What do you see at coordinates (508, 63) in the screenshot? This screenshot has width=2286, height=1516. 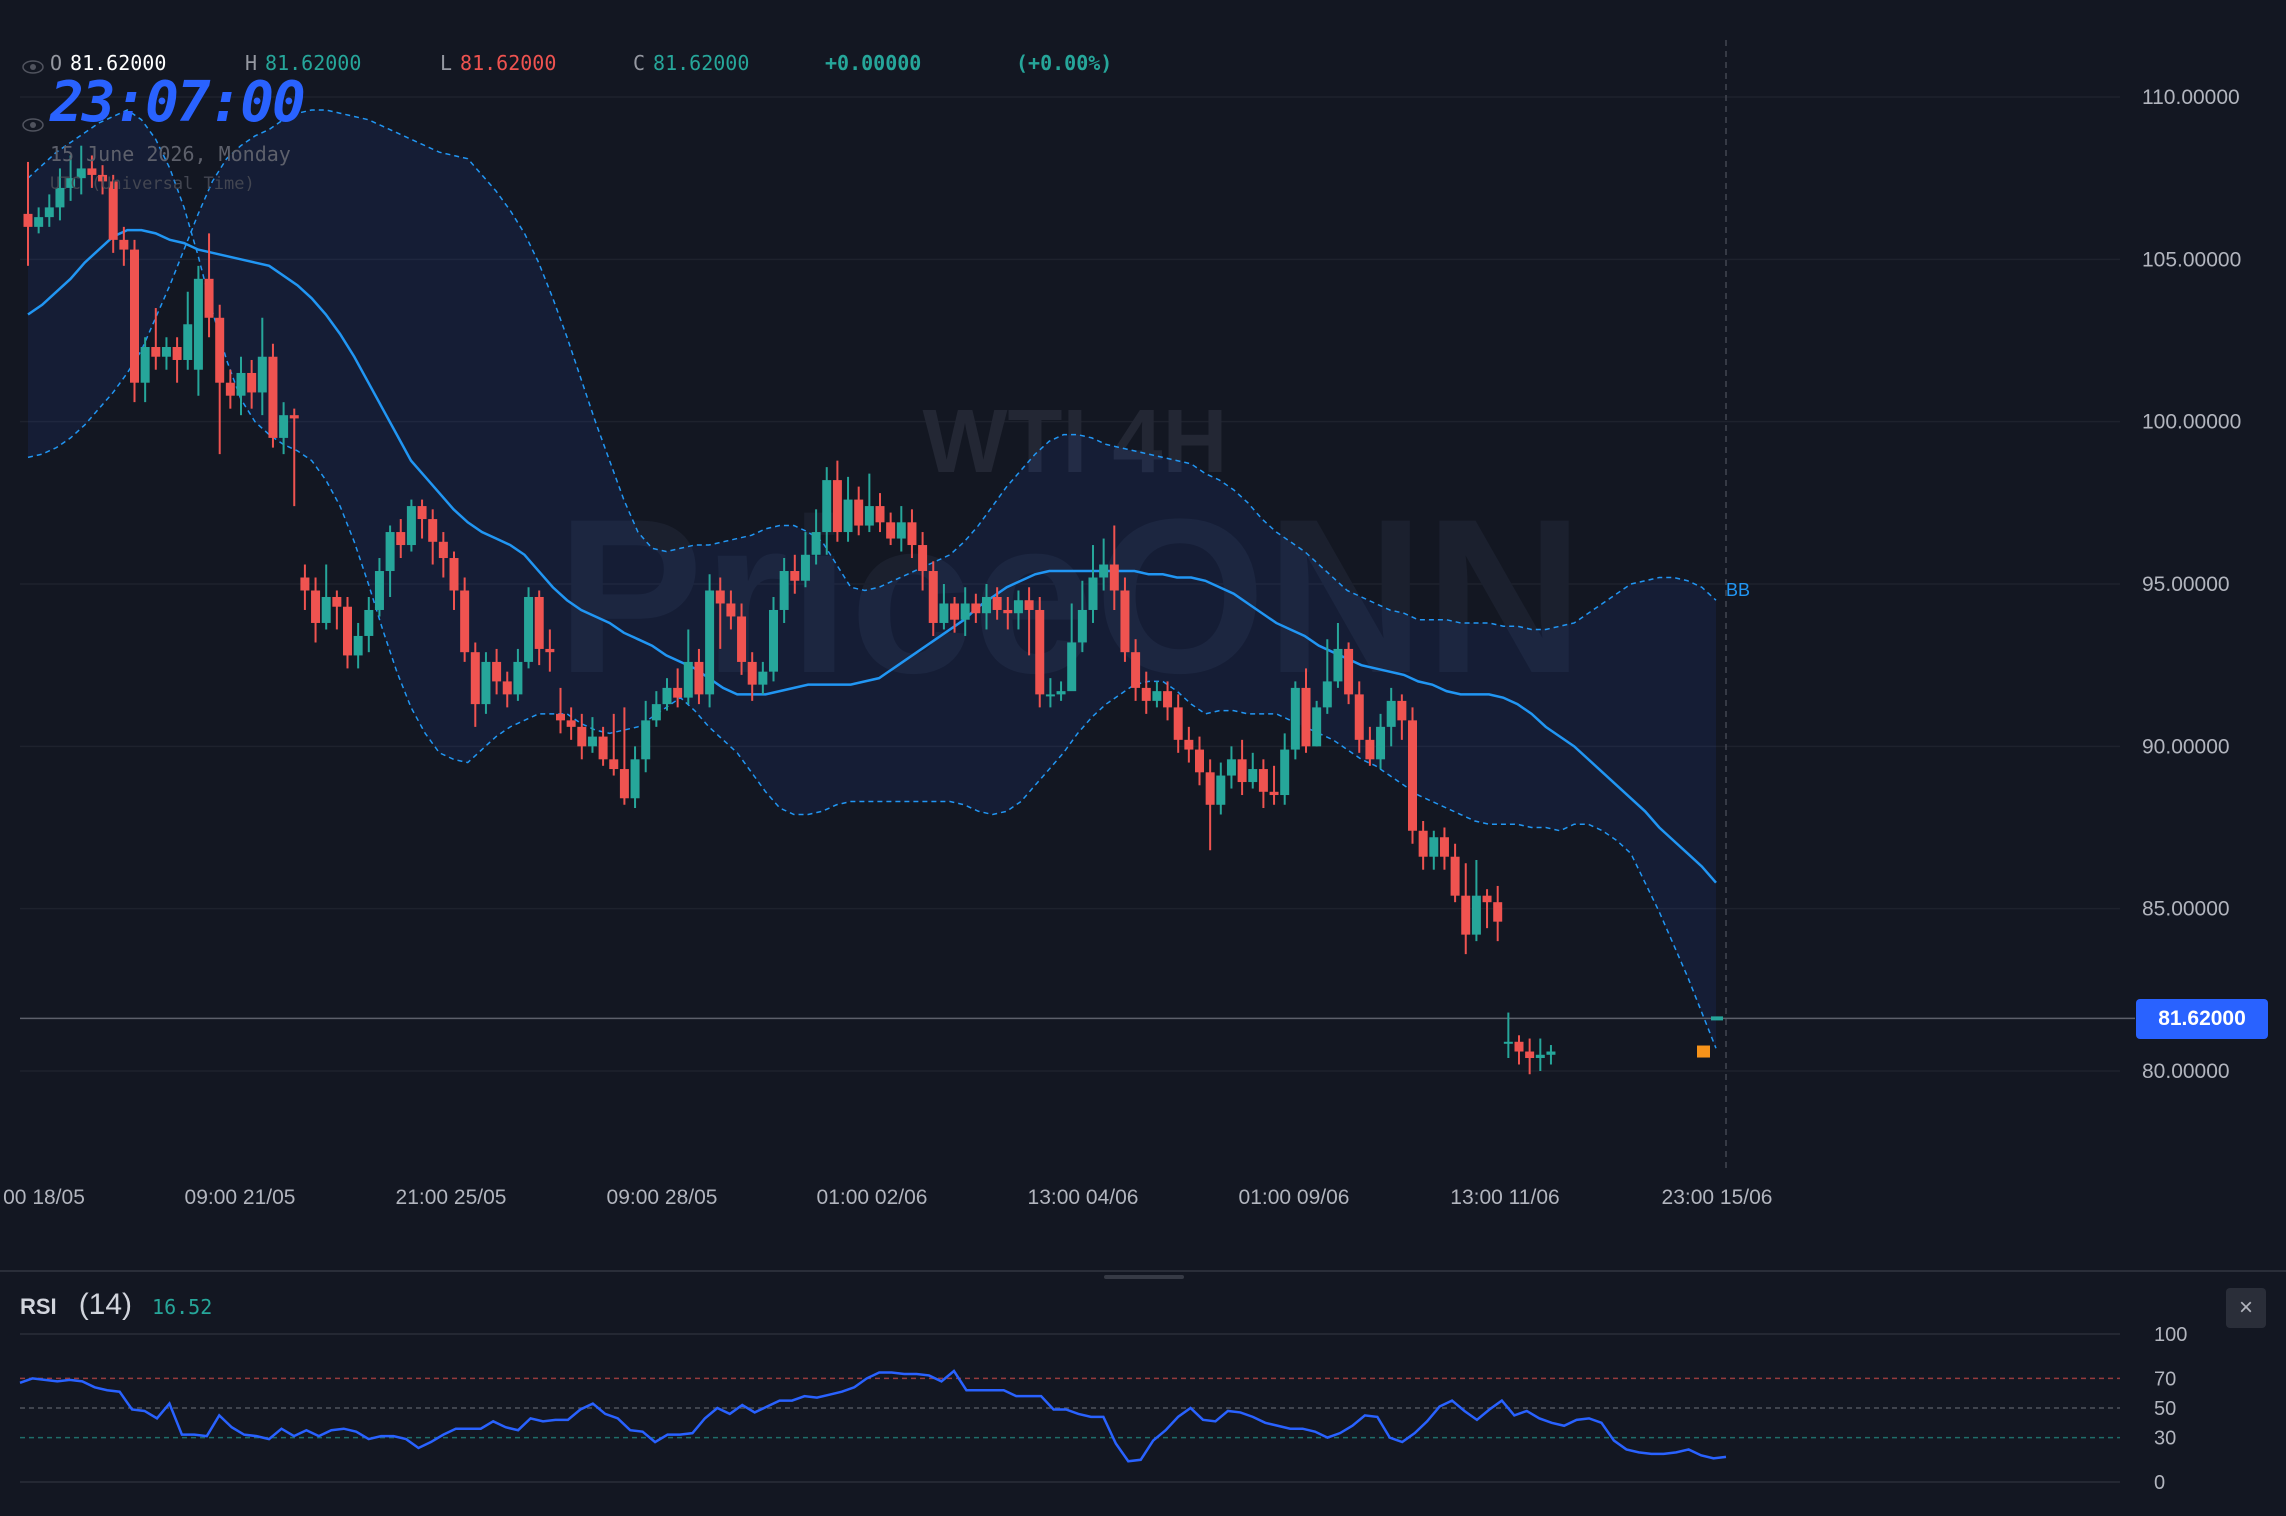 I see `low-value: 81.62000` at bounding box center [508, 63].